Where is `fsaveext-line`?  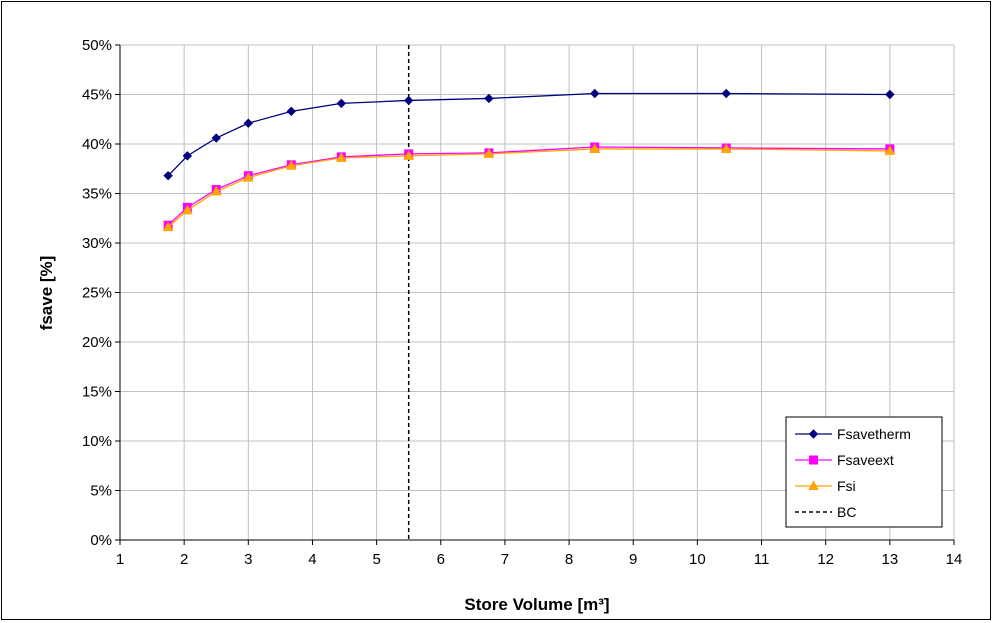 fsaveext-line is located at coordinates (528, 186).